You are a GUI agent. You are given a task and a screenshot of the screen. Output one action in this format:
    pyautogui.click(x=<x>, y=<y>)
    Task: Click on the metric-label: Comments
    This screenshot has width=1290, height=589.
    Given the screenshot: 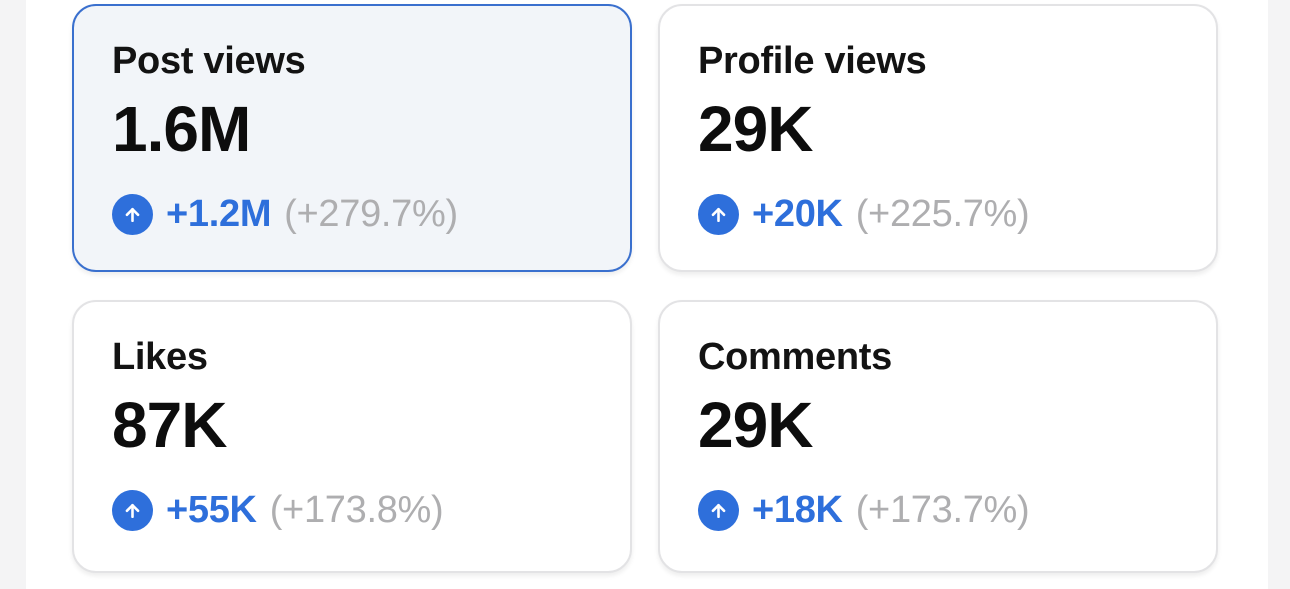 What is the action you would take?
    pyautogui.click(x=795, y=357)
    